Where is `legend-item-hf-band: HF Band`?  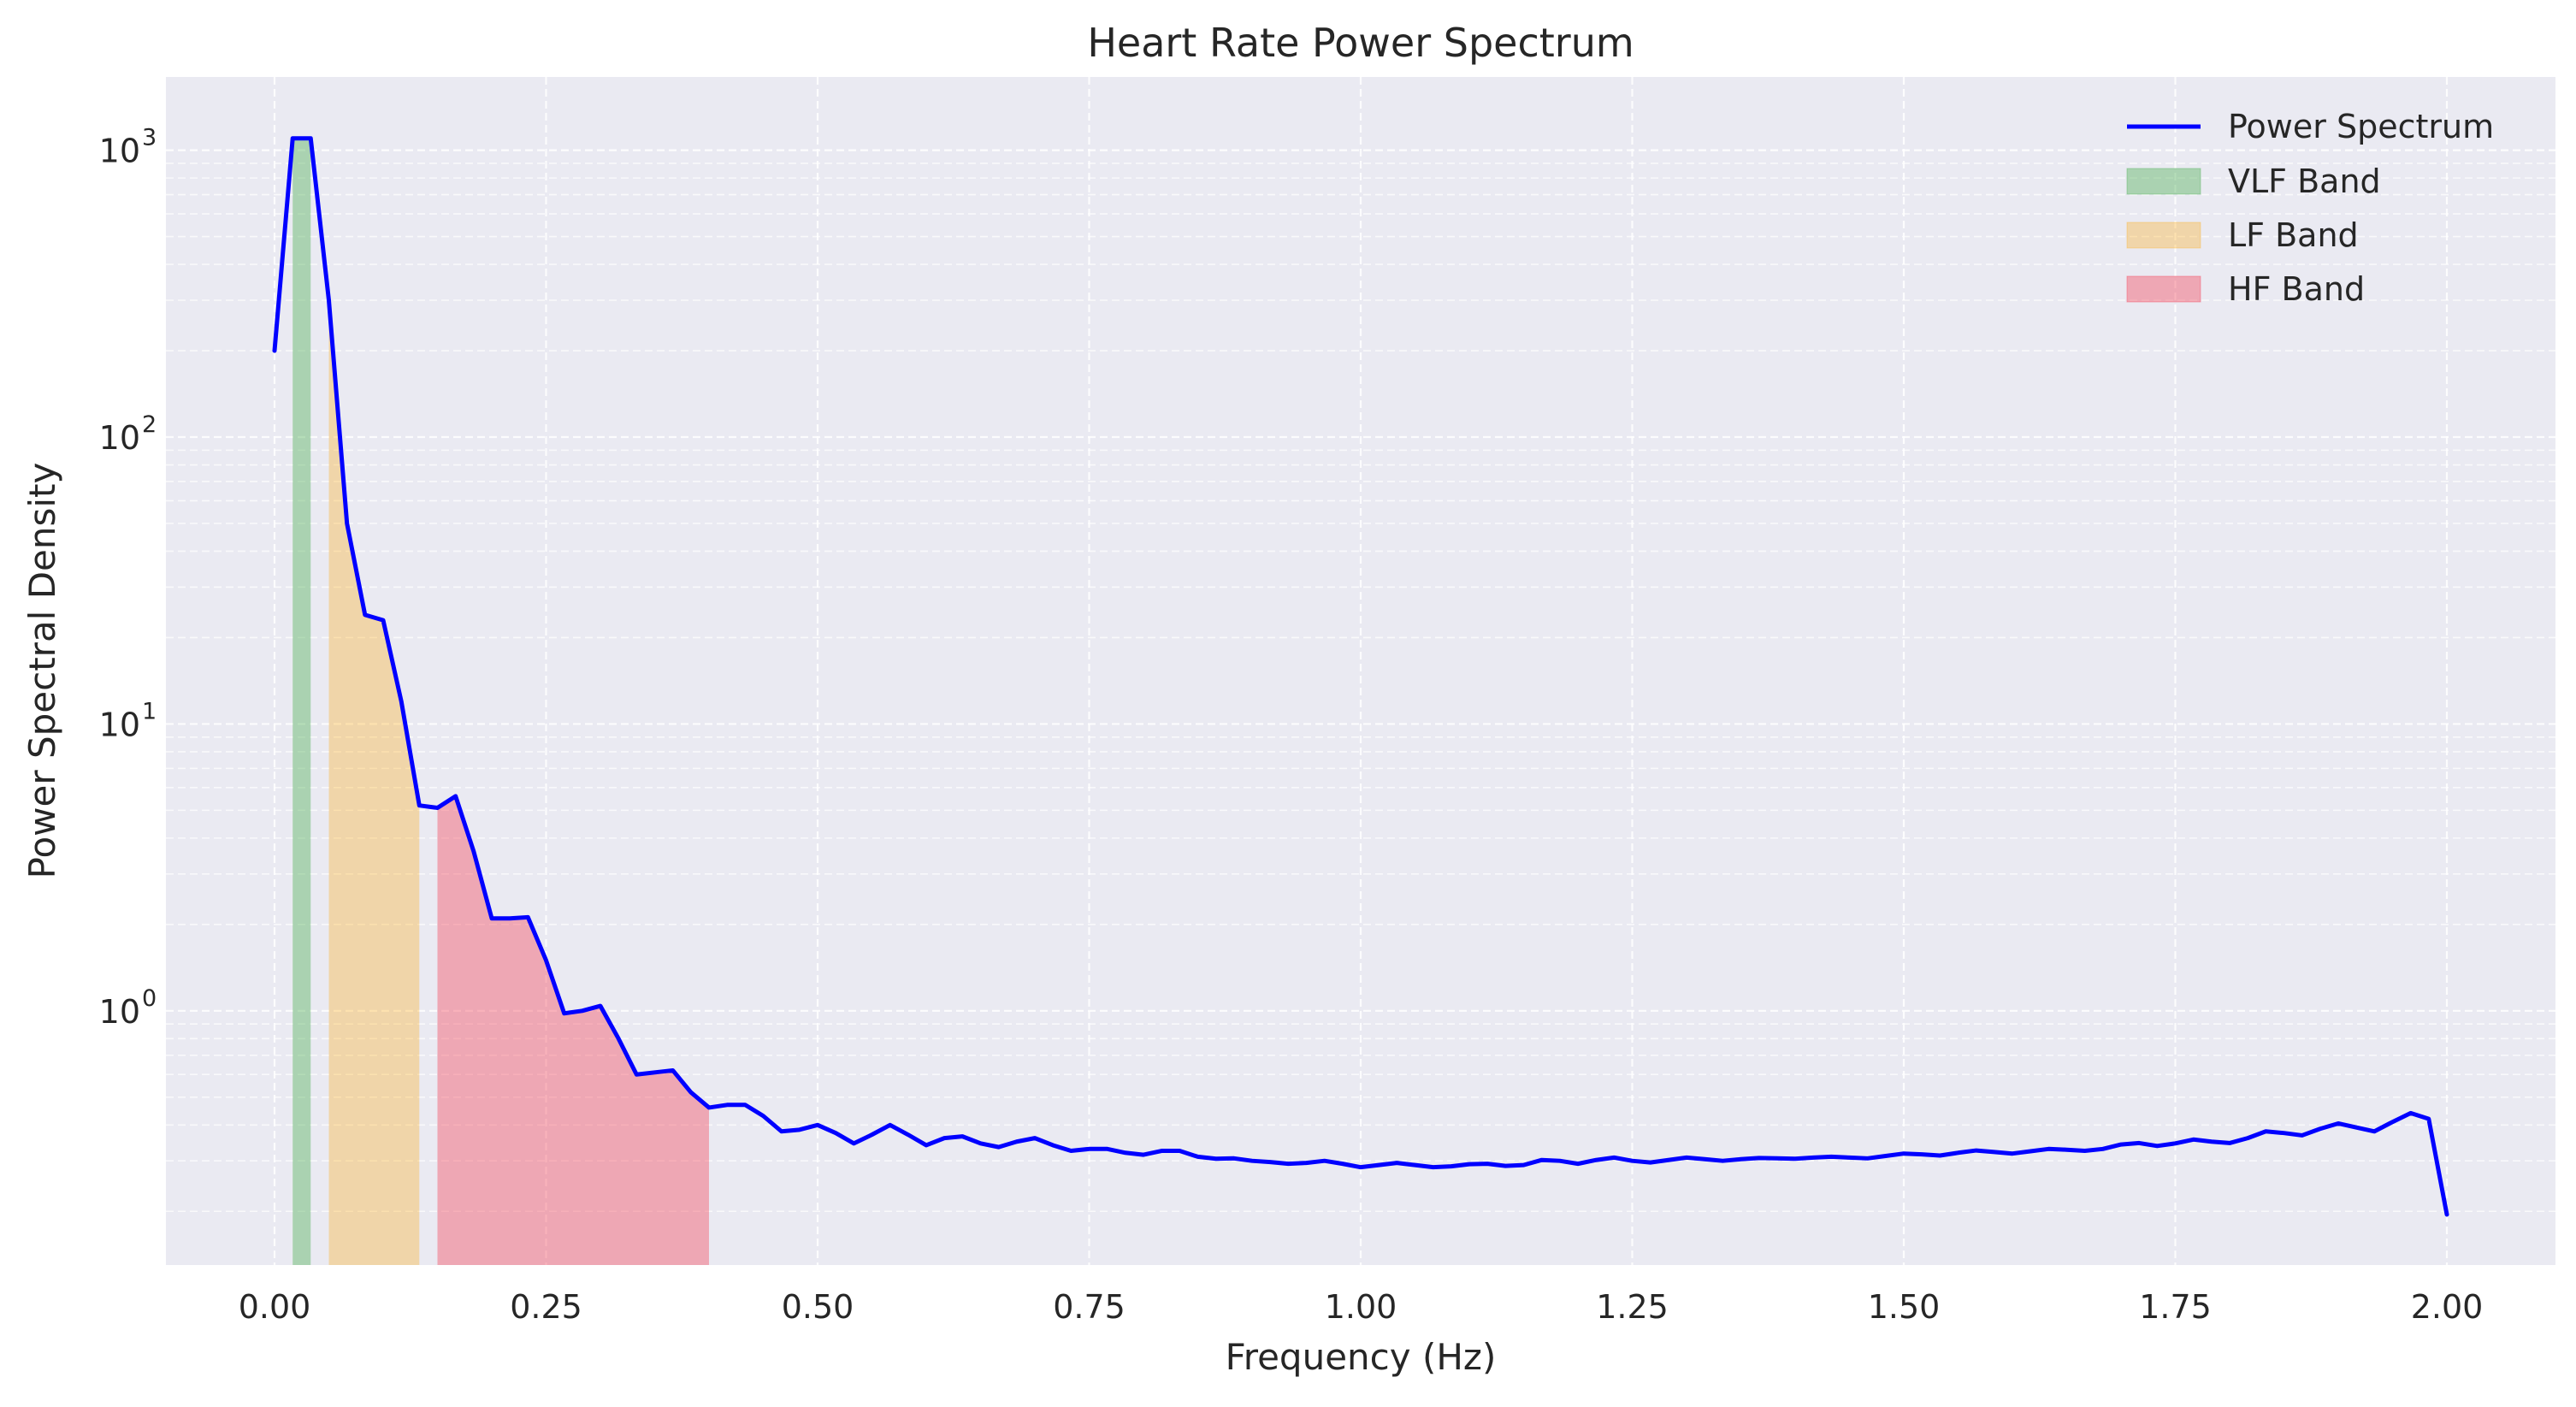 legend-item-hf-band: HF Band is located at coordinates (2245, 289).